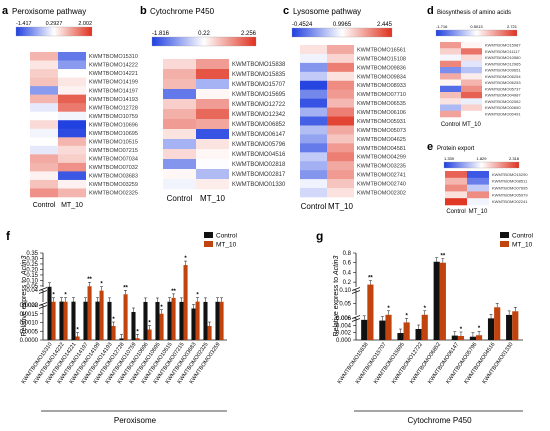  Describe the element at coordinates (510, 194) in the screenshot. I see `heatmap-row-label: KWMTBOMO05979` at that location.